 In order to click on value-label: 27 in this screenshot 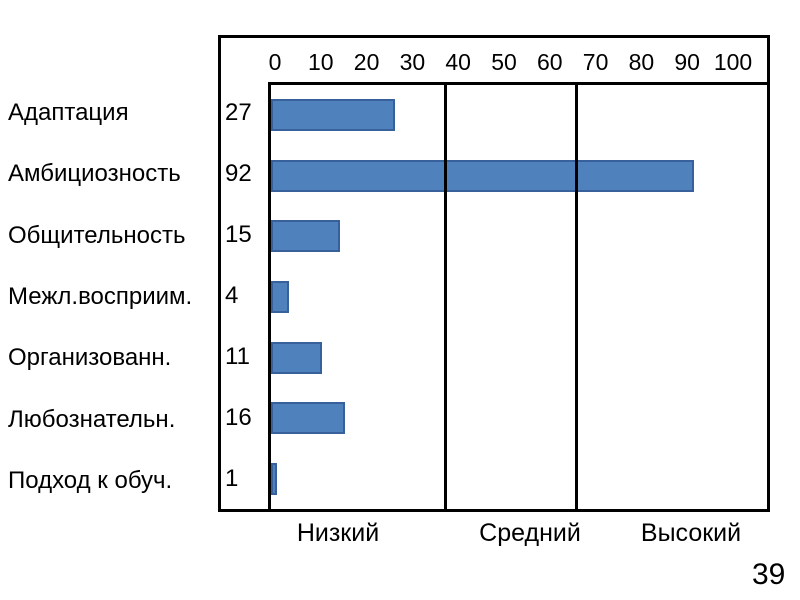, I will do `click(238, 112)`.